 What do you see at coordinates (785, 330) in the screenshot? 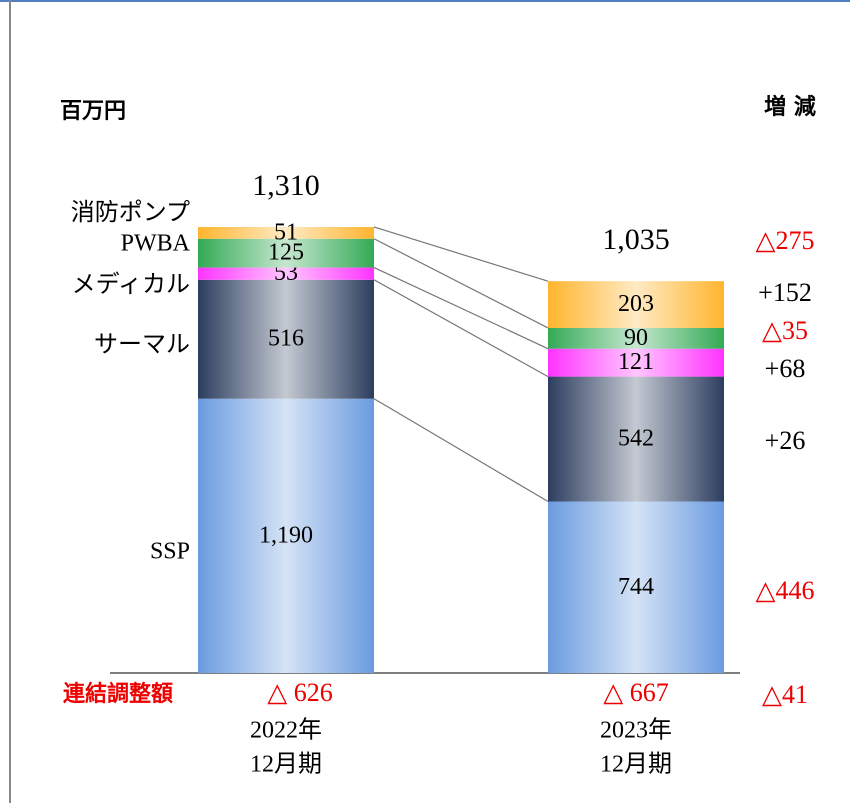
I see `change-label: △35` at bounding box center [785, 330].